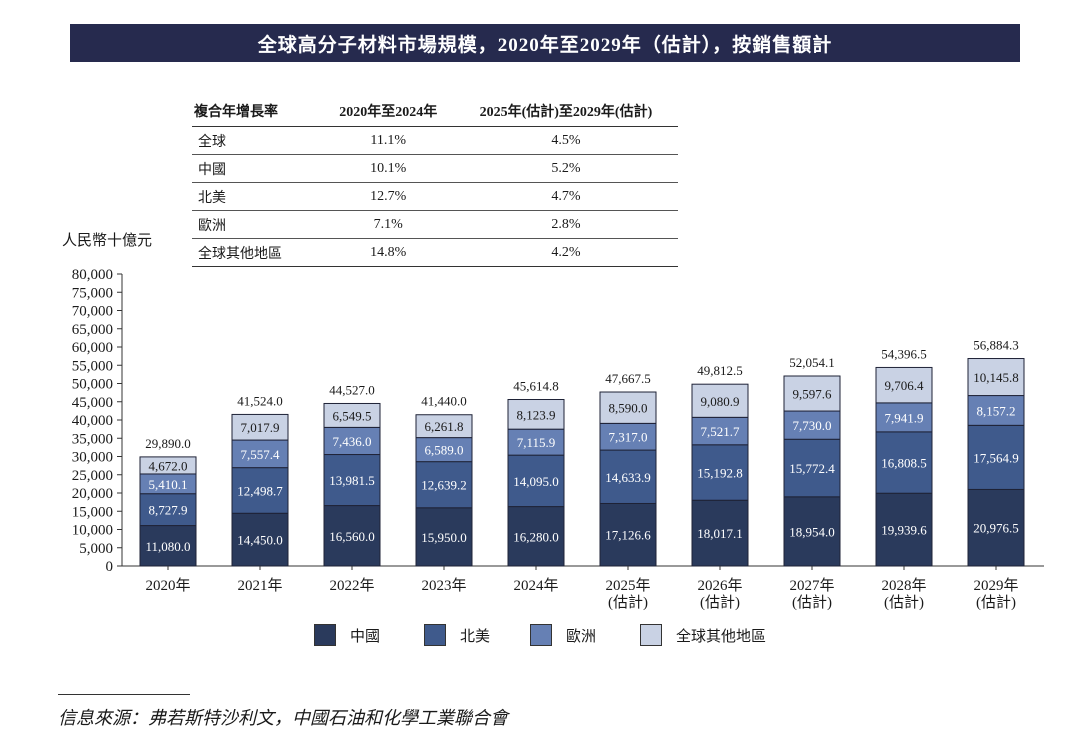 Image resolution: width=1078 pixels, height=742 pixels. I want to click on cagr-row: 全球其他地區 14.8% 4.2%, so click(435, 252).